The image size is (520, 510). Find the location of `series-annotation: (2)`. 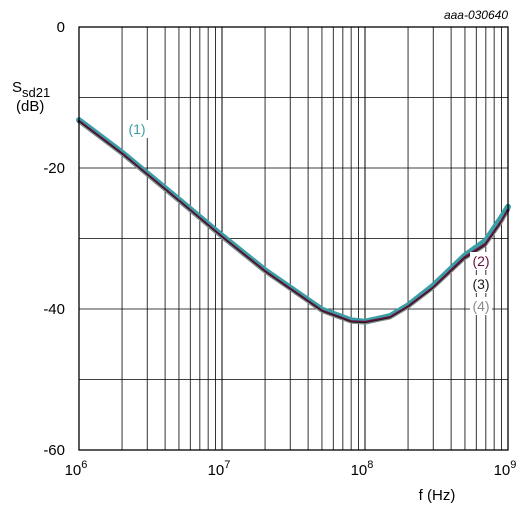

series-annotation: (2) is located at coordinates (480, 261).